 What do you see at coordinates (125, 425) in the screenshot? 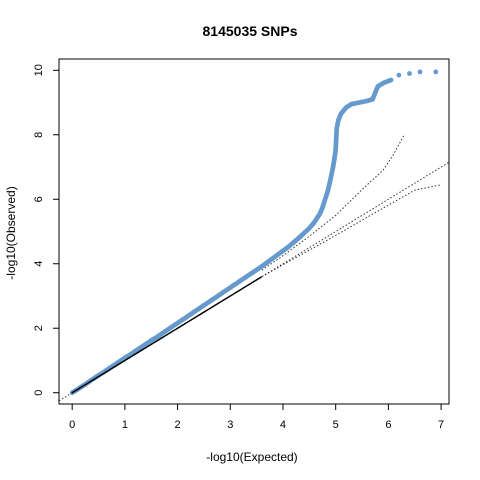
I see `x-tick-label: 1` at bounding box center [125, 425].